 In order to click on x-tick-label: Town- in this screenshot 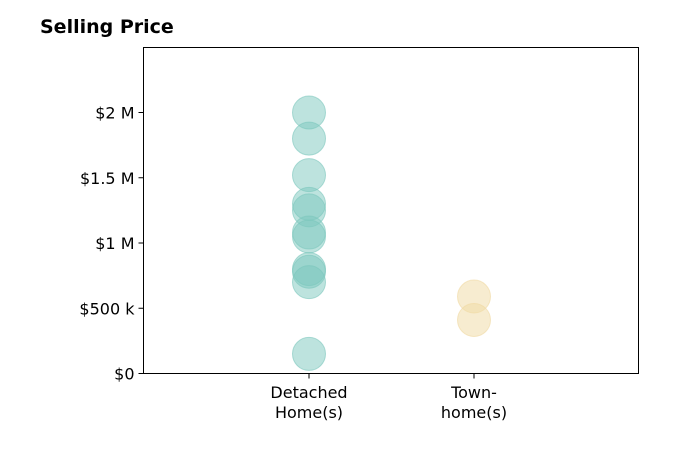, I will do `click(473, 392)`.